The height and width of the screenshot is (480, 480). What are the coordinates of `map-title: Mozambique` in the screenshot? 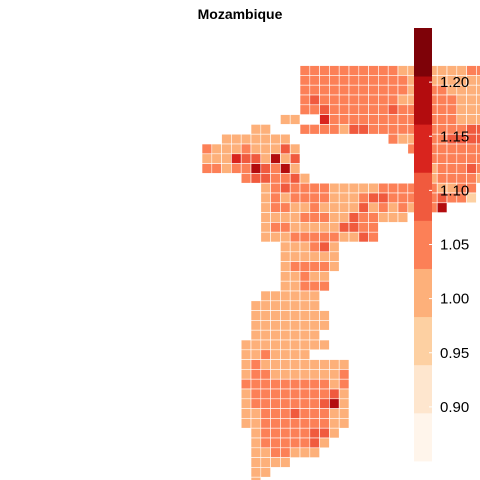 It's located at (240, 14).